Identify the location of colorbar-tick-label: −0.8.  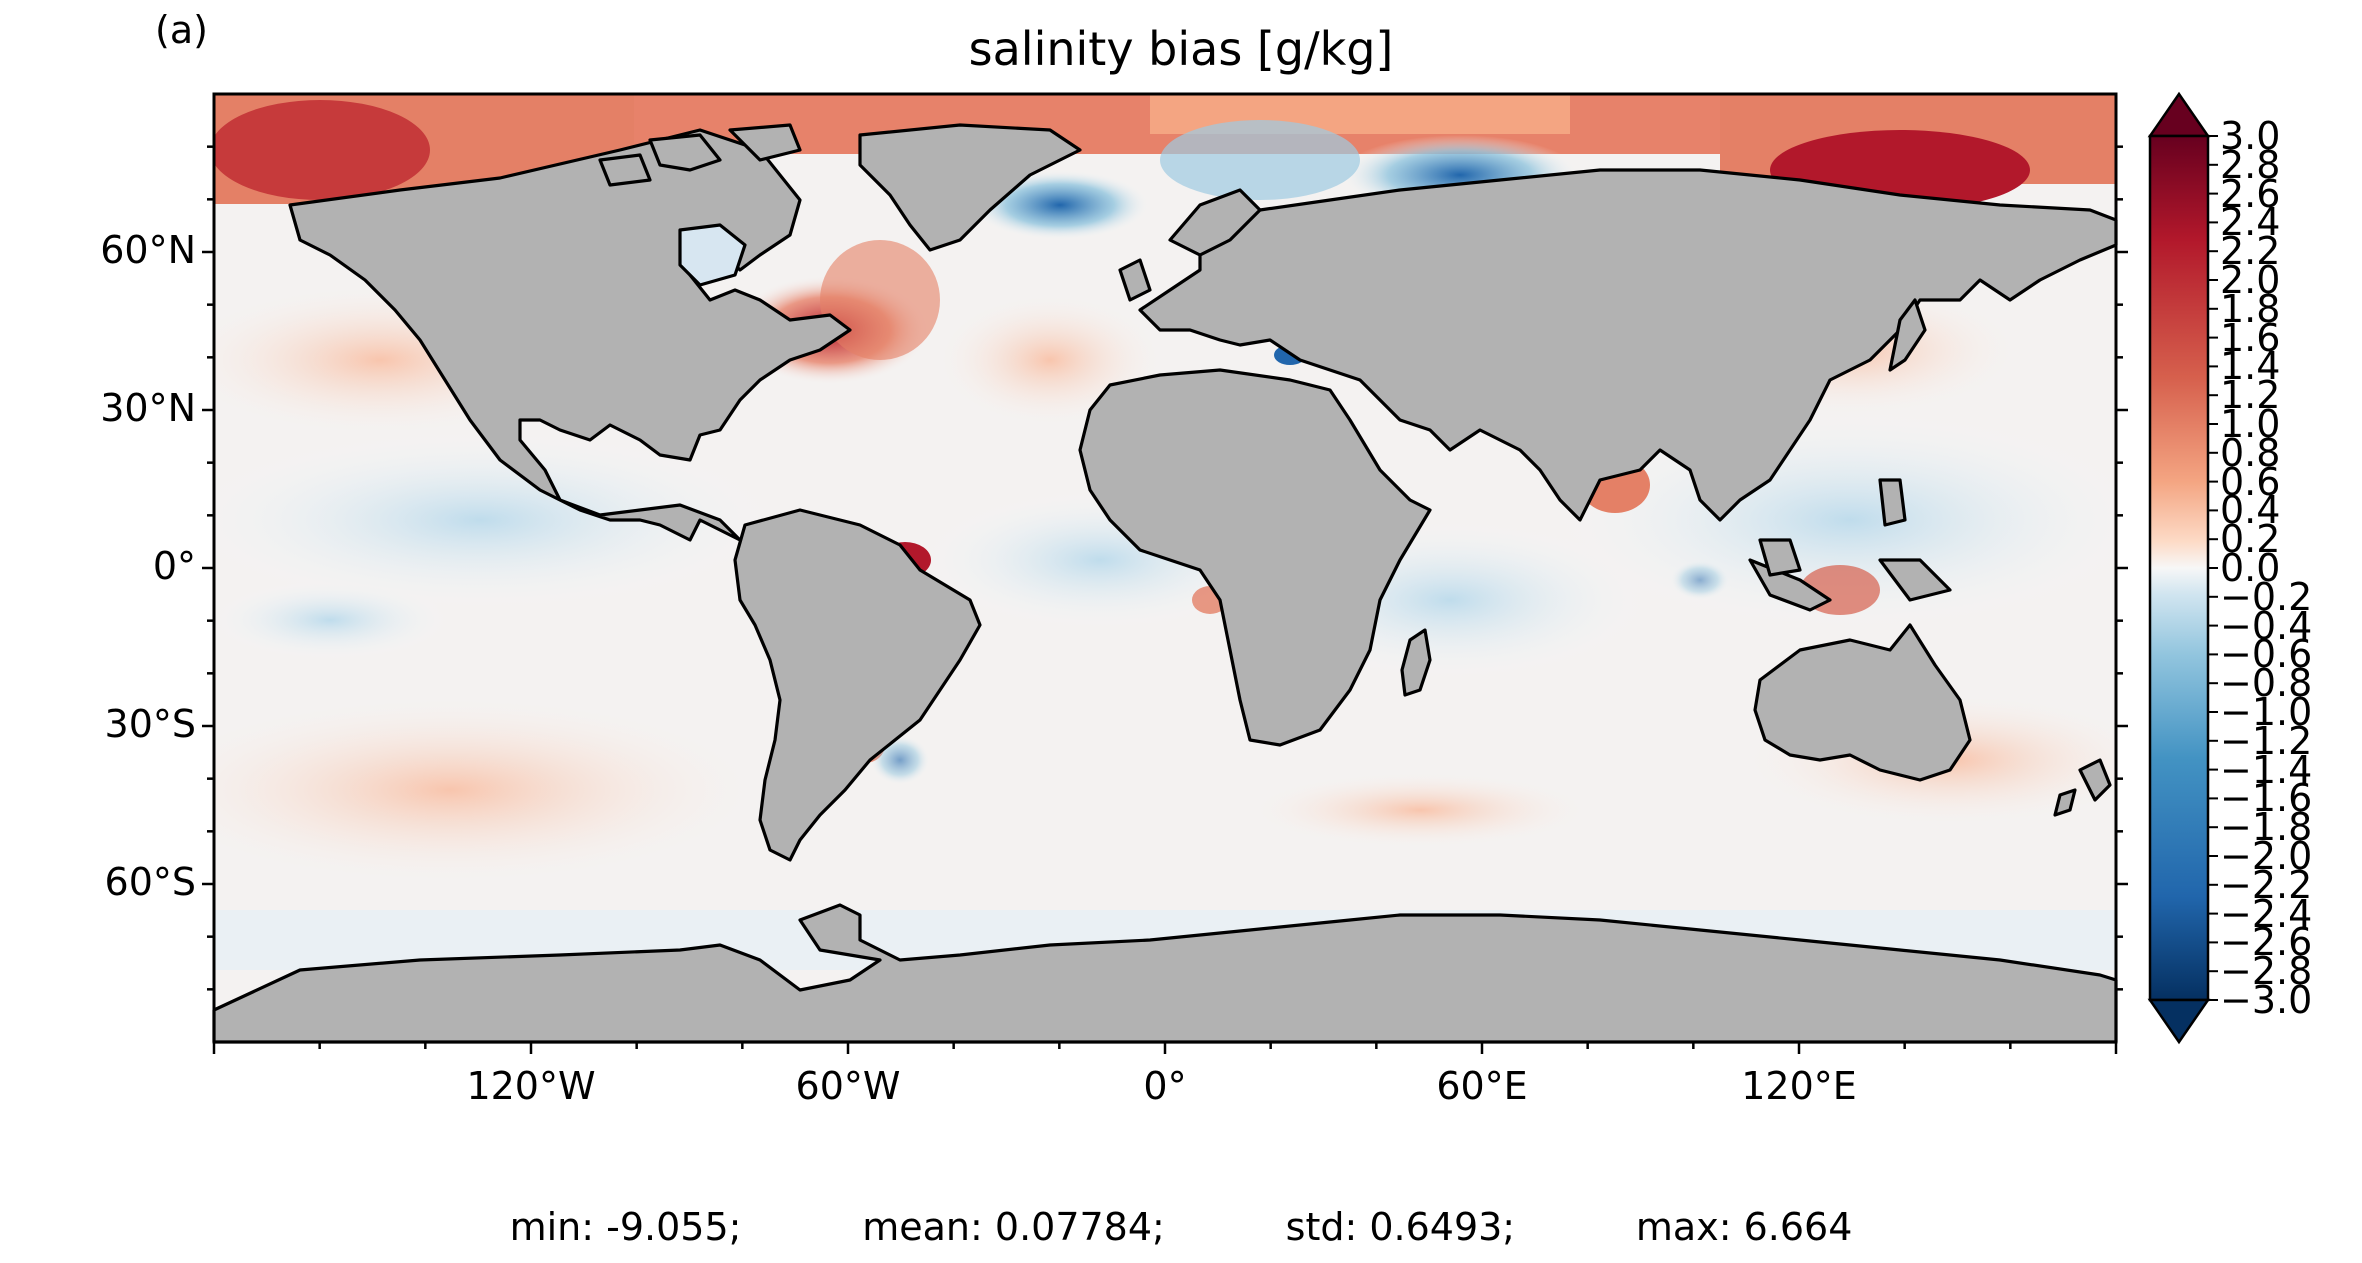
(2266, 683).